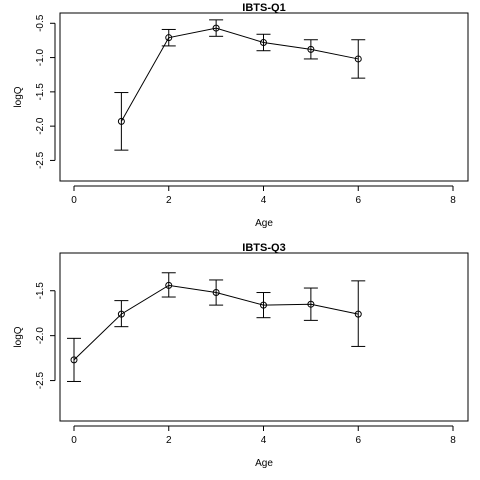 The width and height of the screenshot is (480, 480). What do you see at coordinates (74, 200) in the screenshot?
I see `chart-1-x-tick-label-0: 0` at bounding box center [74, 200].